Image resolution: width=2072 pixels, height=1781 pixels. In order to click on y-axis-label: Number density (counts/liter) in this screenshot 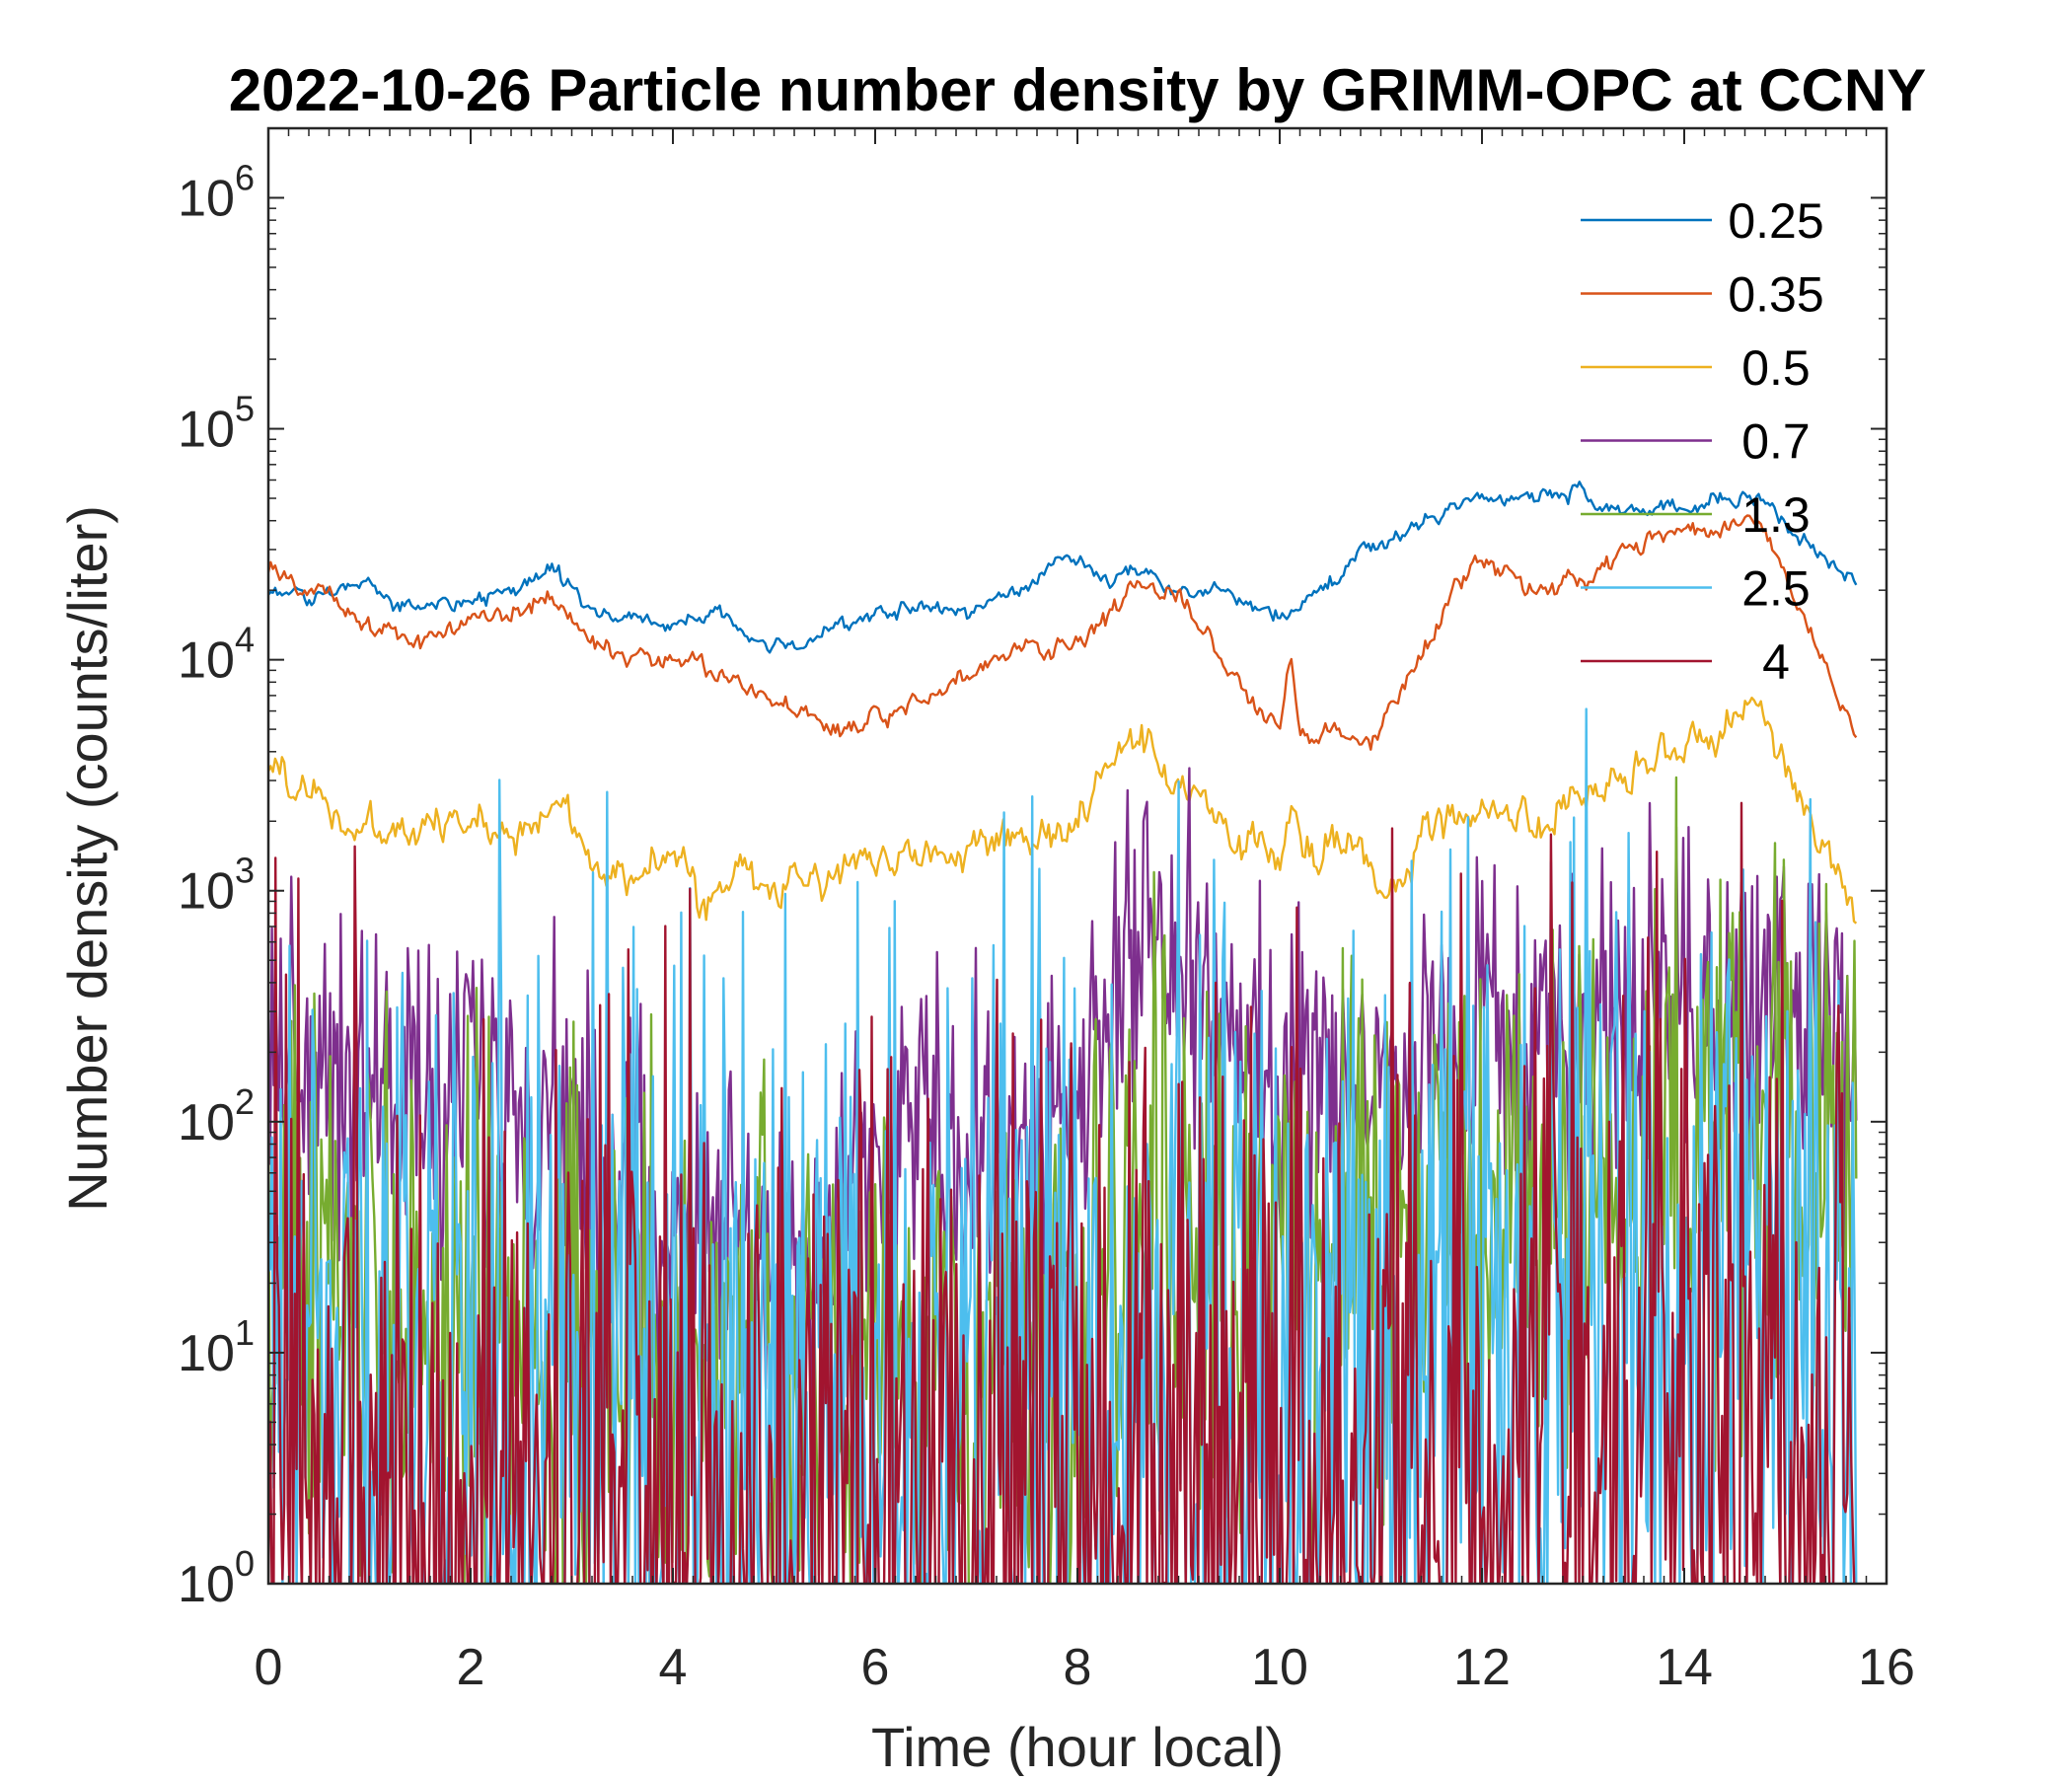, I will do `click(87, 859)`.